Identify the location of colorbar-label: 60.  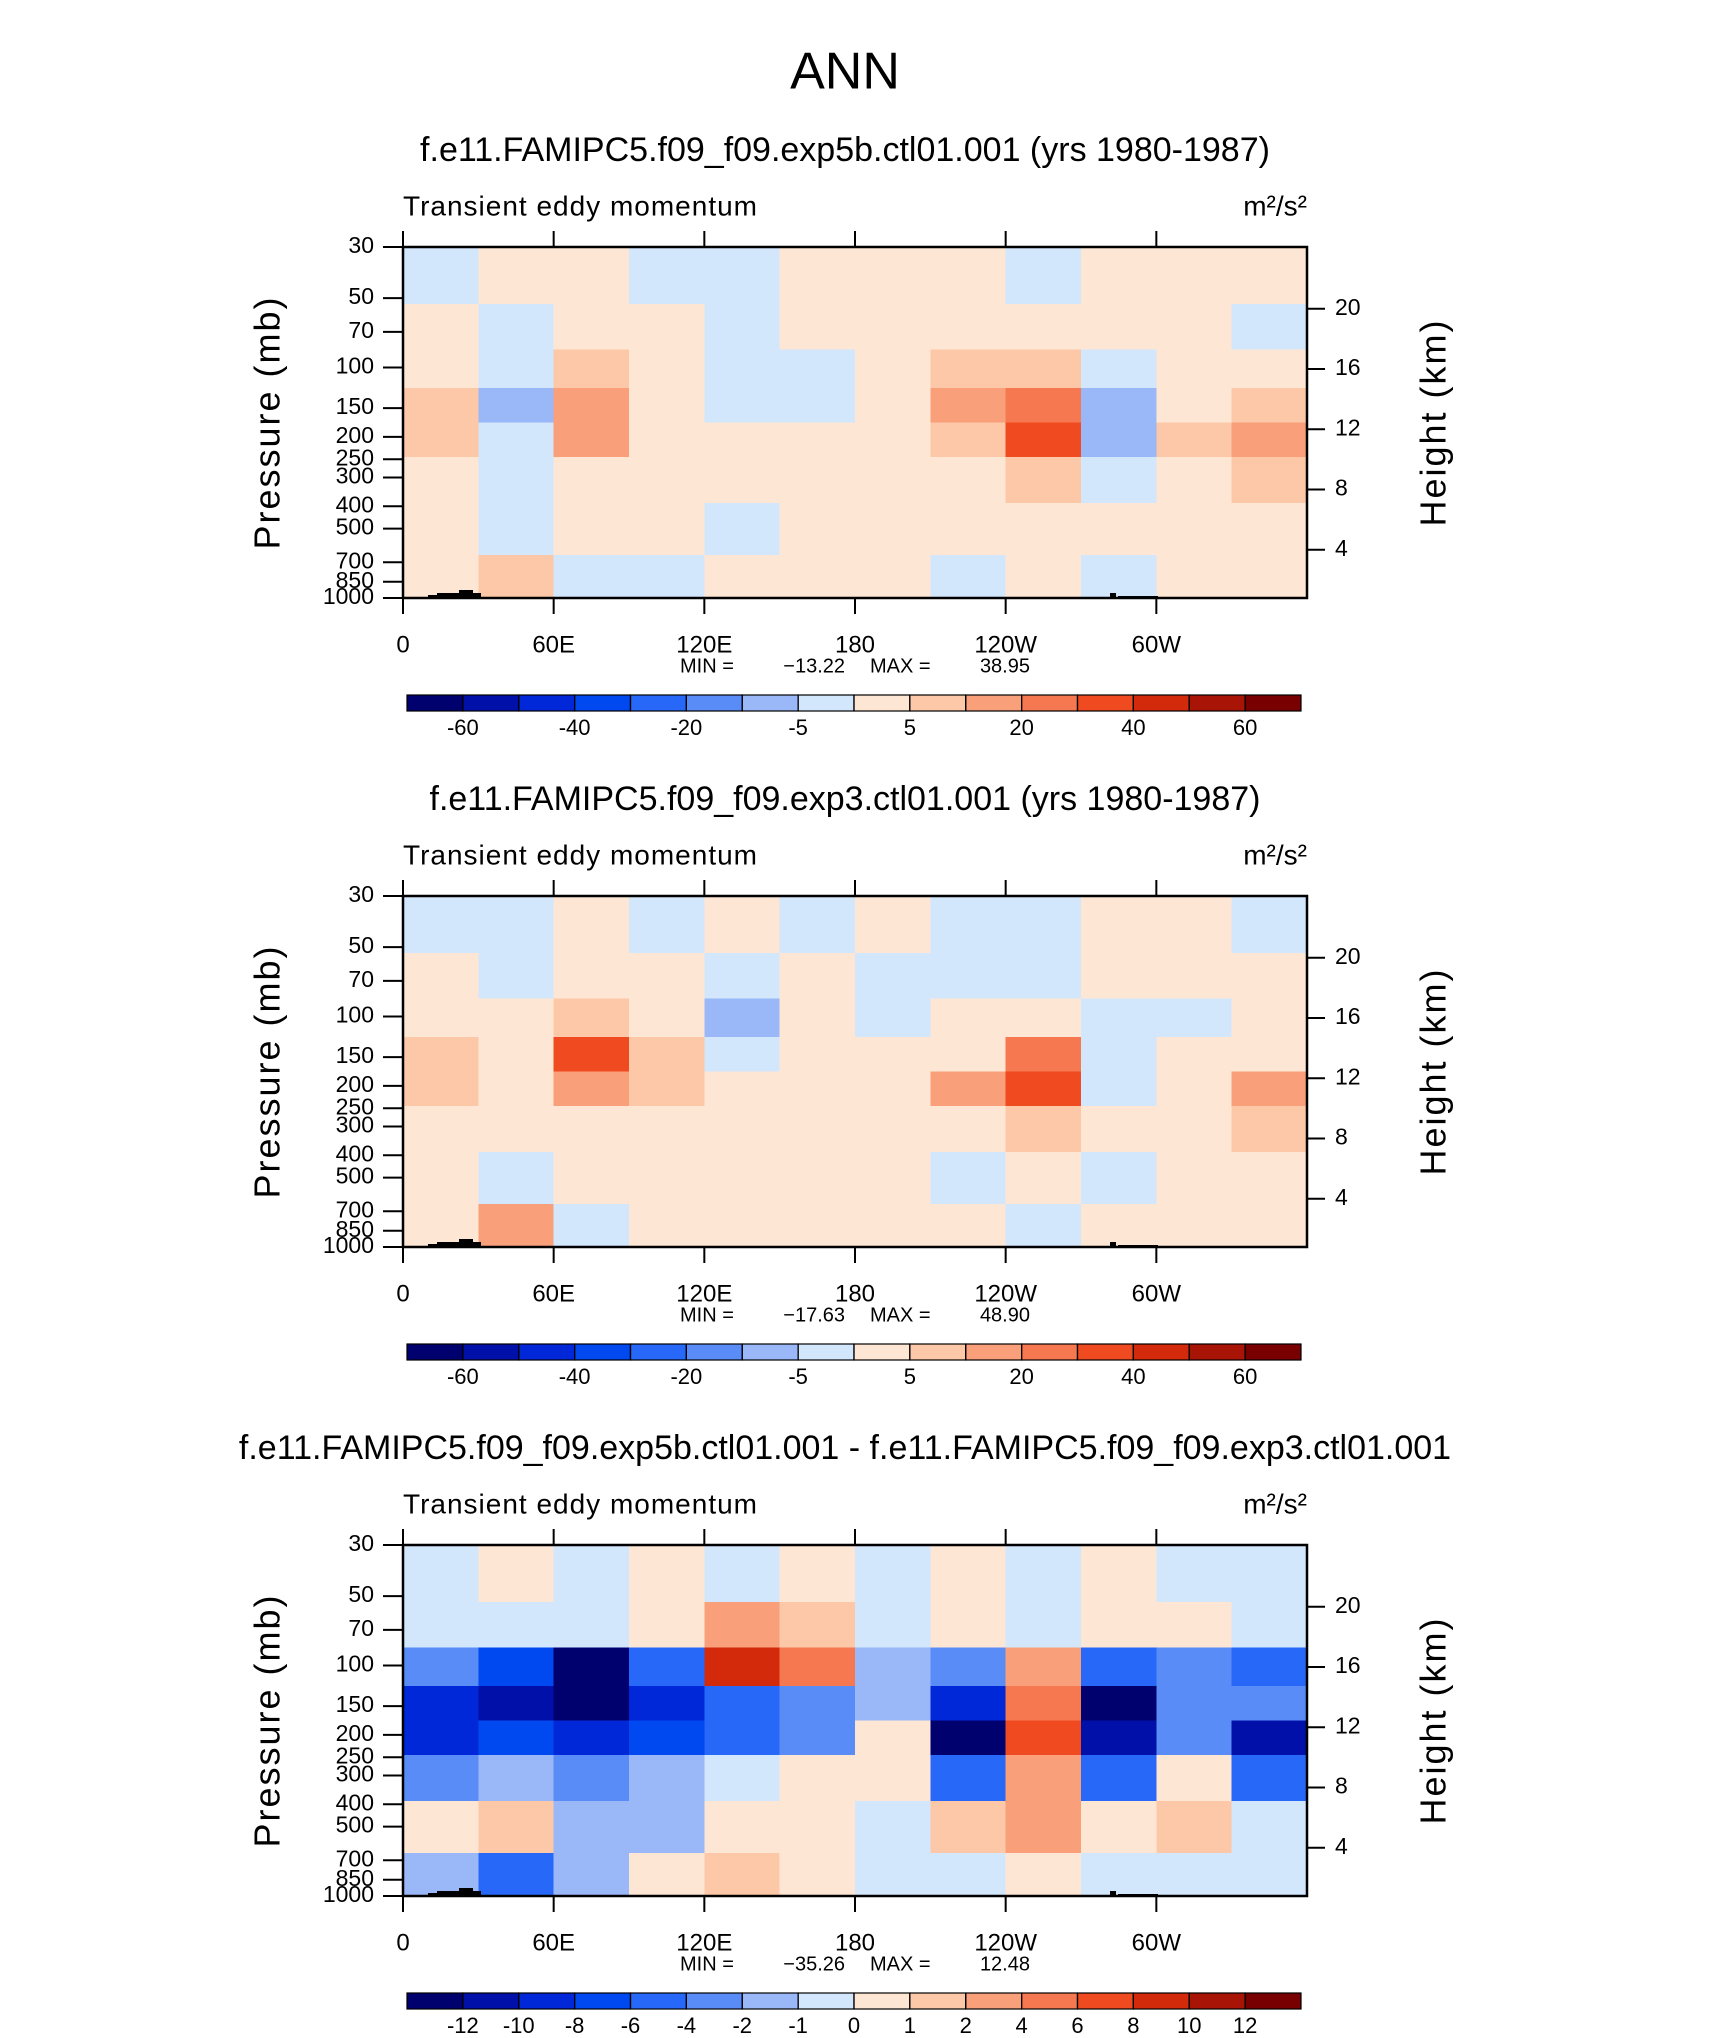
(1245, 1376).